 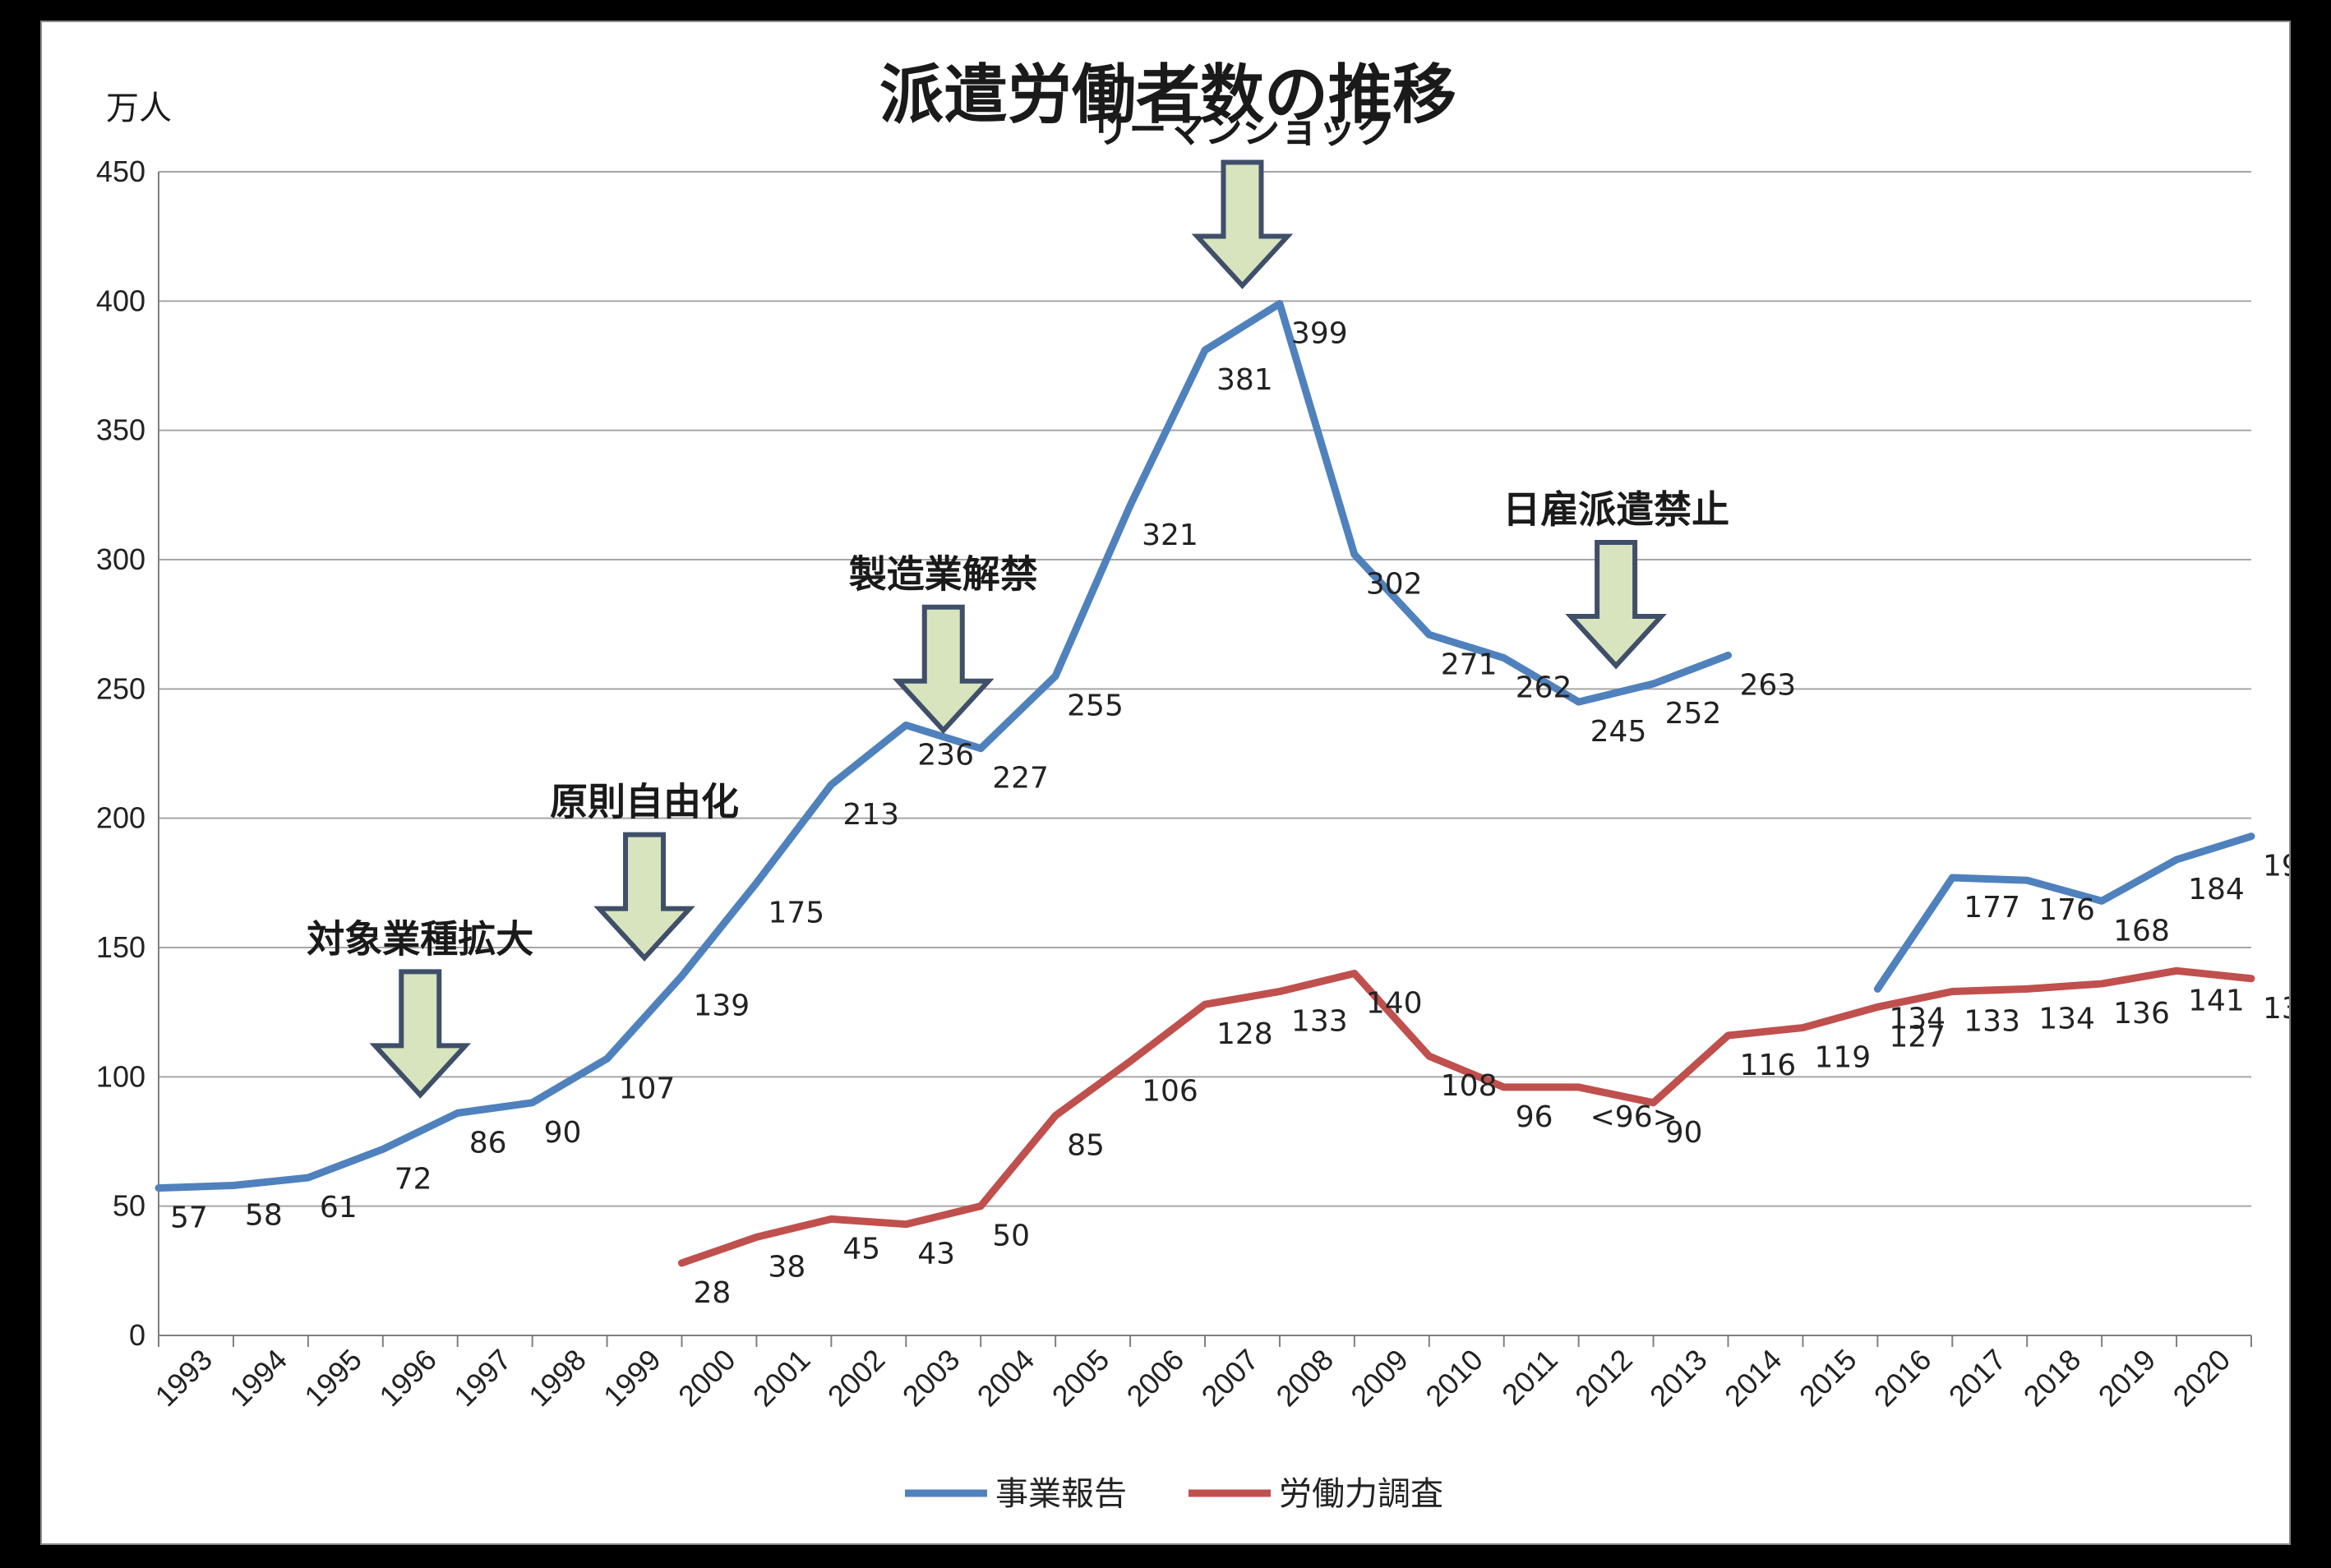 What do you see at coordinates (183, 1378) in the screenshot?
I see `x-tick-label: 1993` at bounding box center [183, 1378].